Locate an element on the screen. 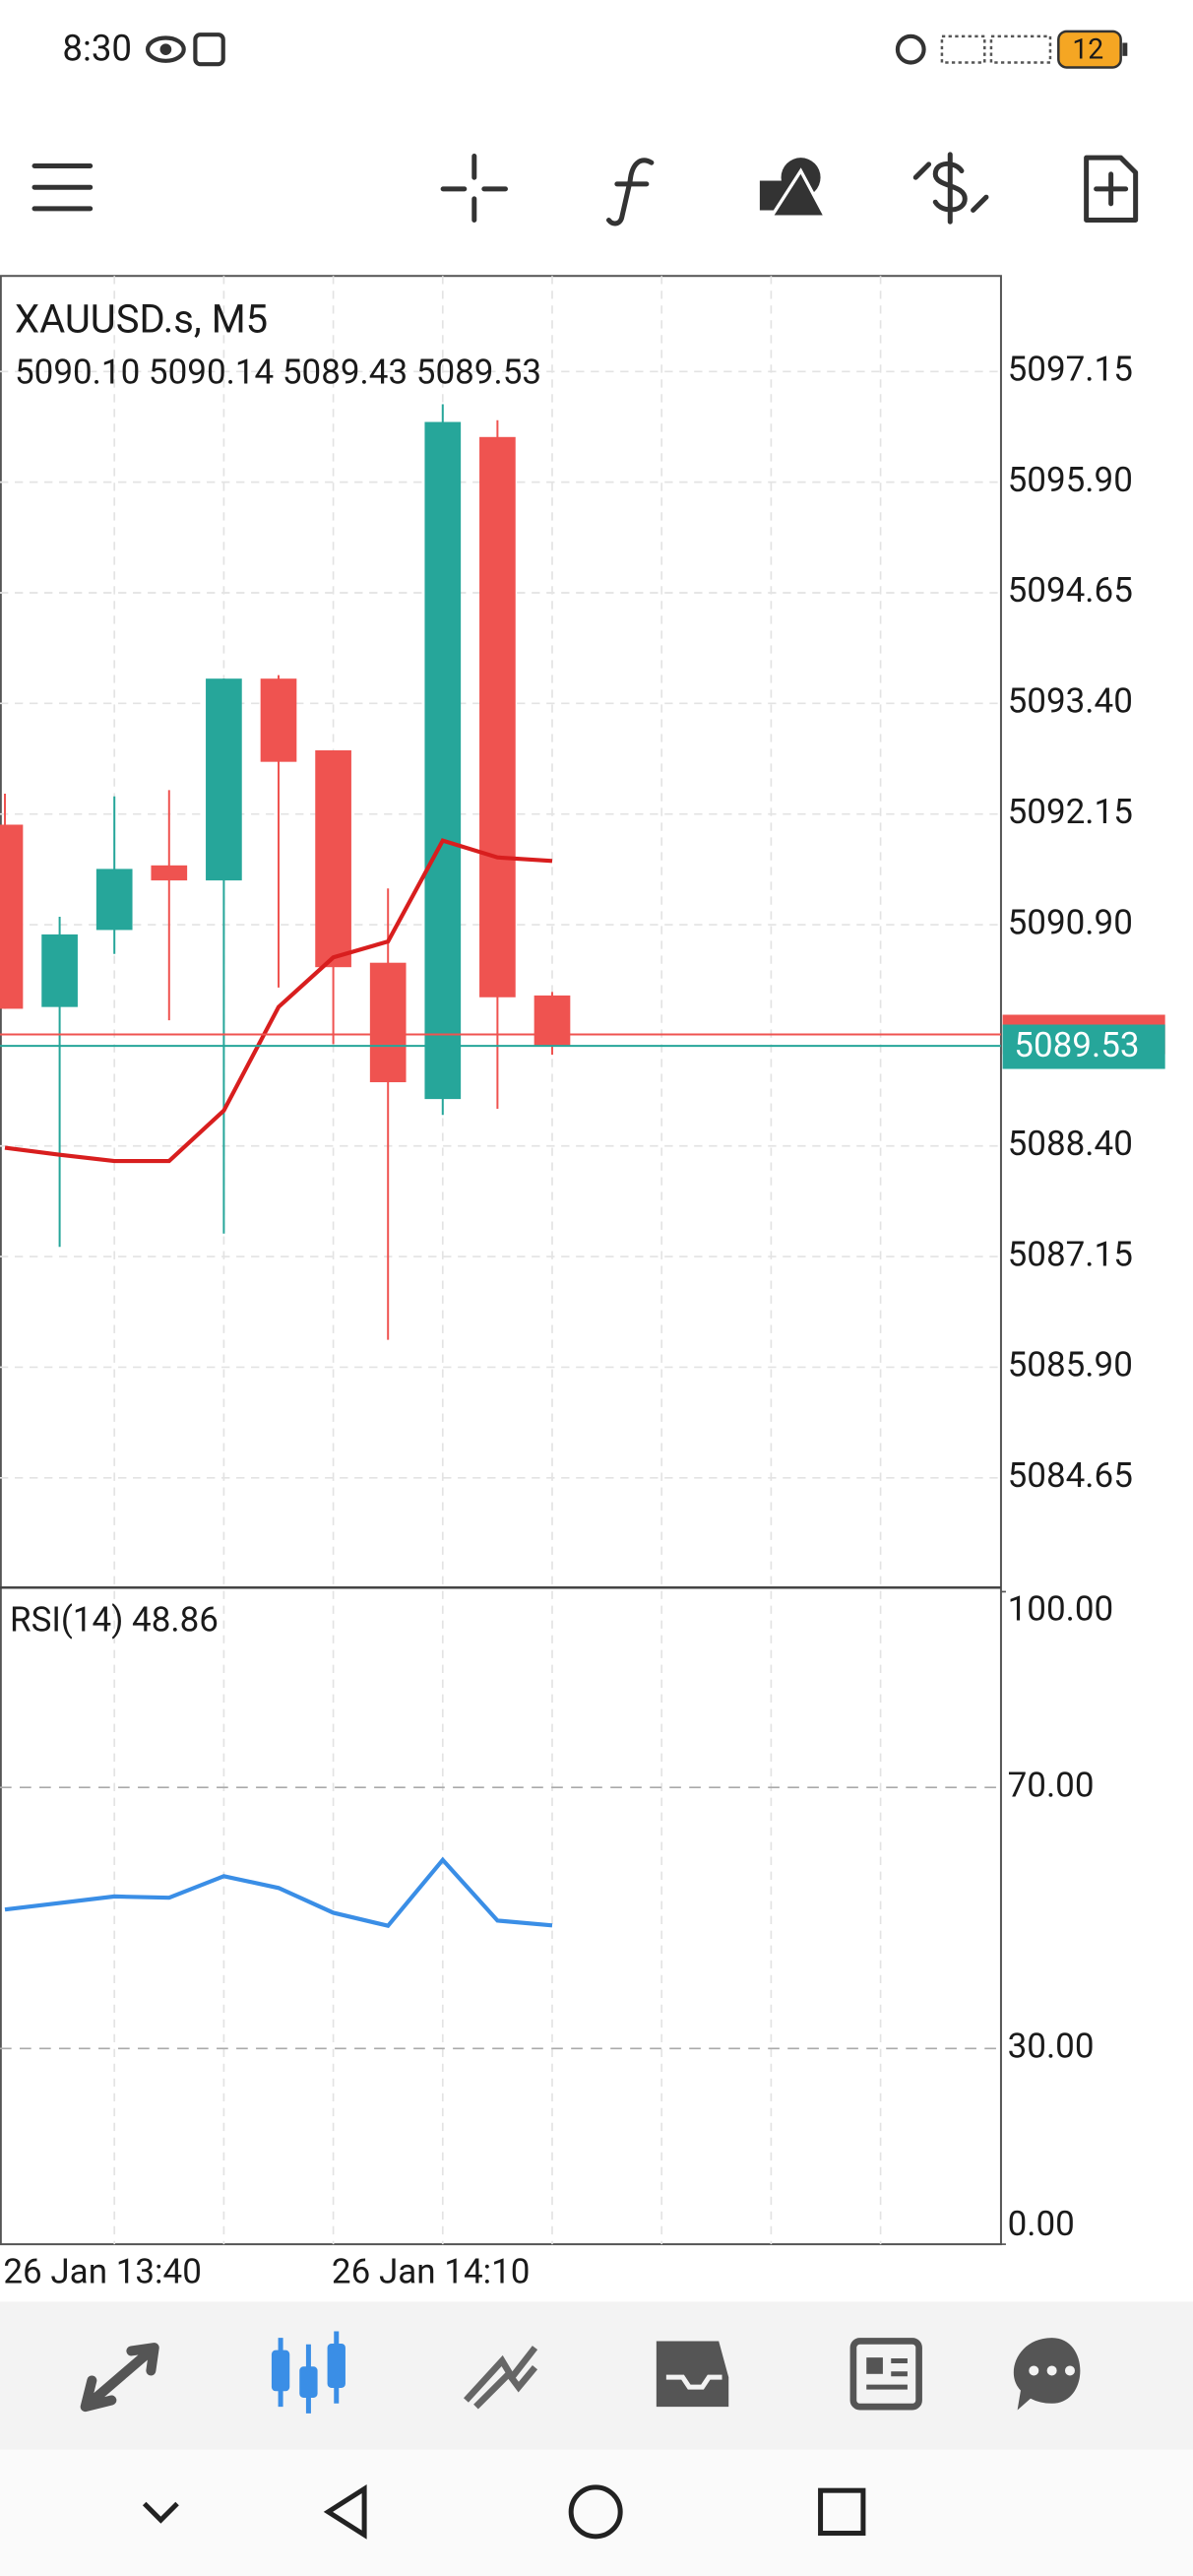 The height and width of the screenshot is (2576, 1193). y-tick-label: 30.00 is located at coordinates (1051, 2047).